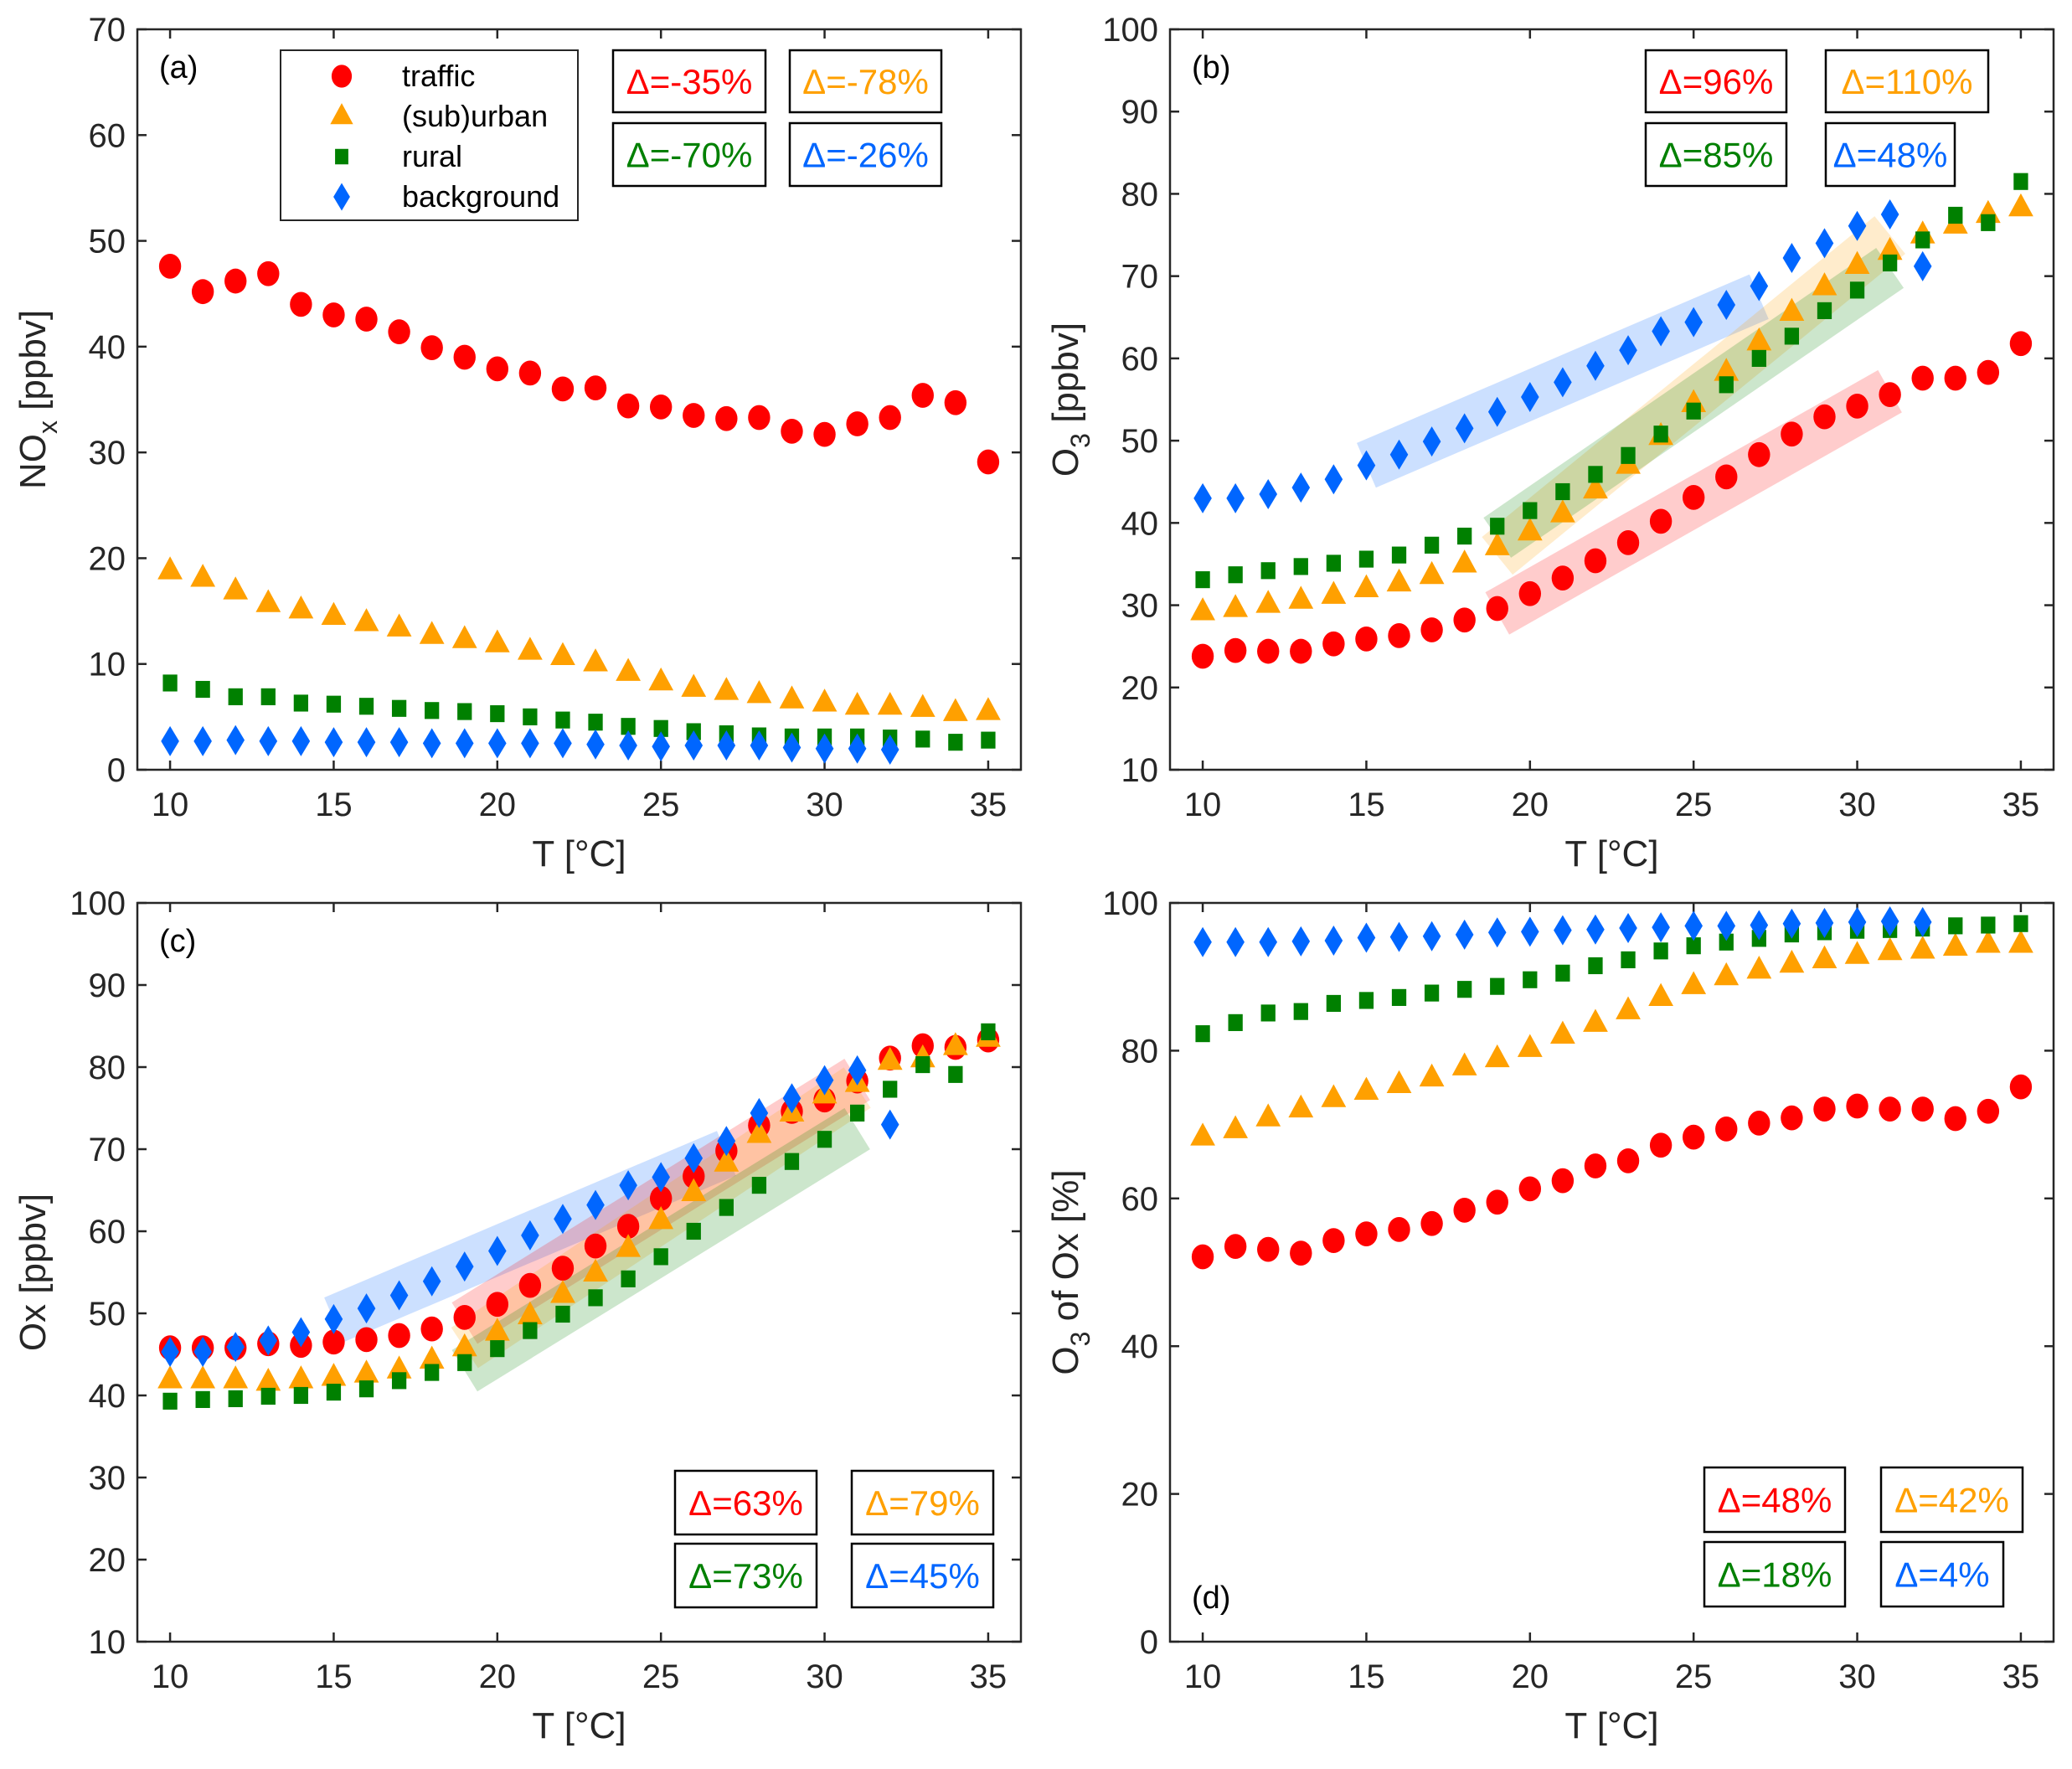  Describe the element at coordinates (108, 1315) in the screenshot. I see `y-tick-label: 50` at that location.